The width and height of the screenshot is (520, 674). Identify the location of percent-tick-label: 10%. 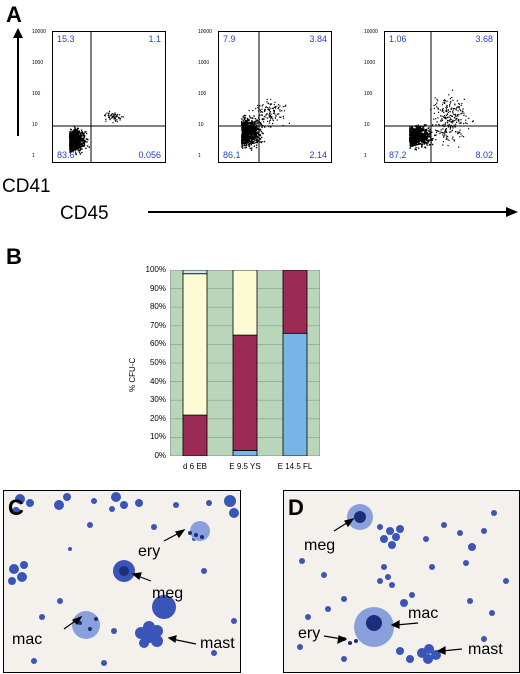
(157, 437).